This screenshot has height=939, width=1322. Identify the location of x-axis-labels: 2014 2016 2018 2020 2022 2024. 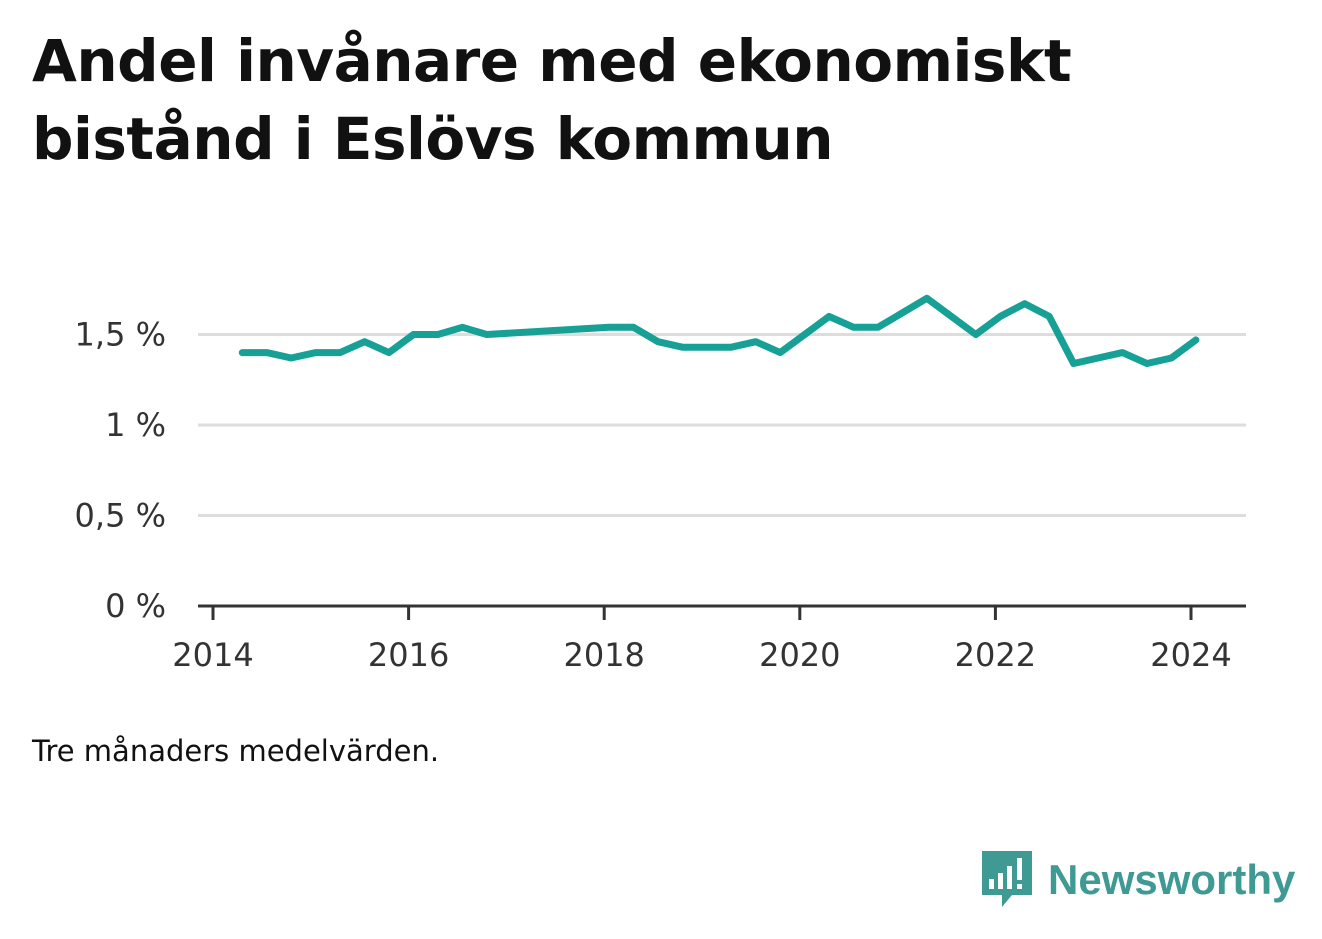
(701, 655).